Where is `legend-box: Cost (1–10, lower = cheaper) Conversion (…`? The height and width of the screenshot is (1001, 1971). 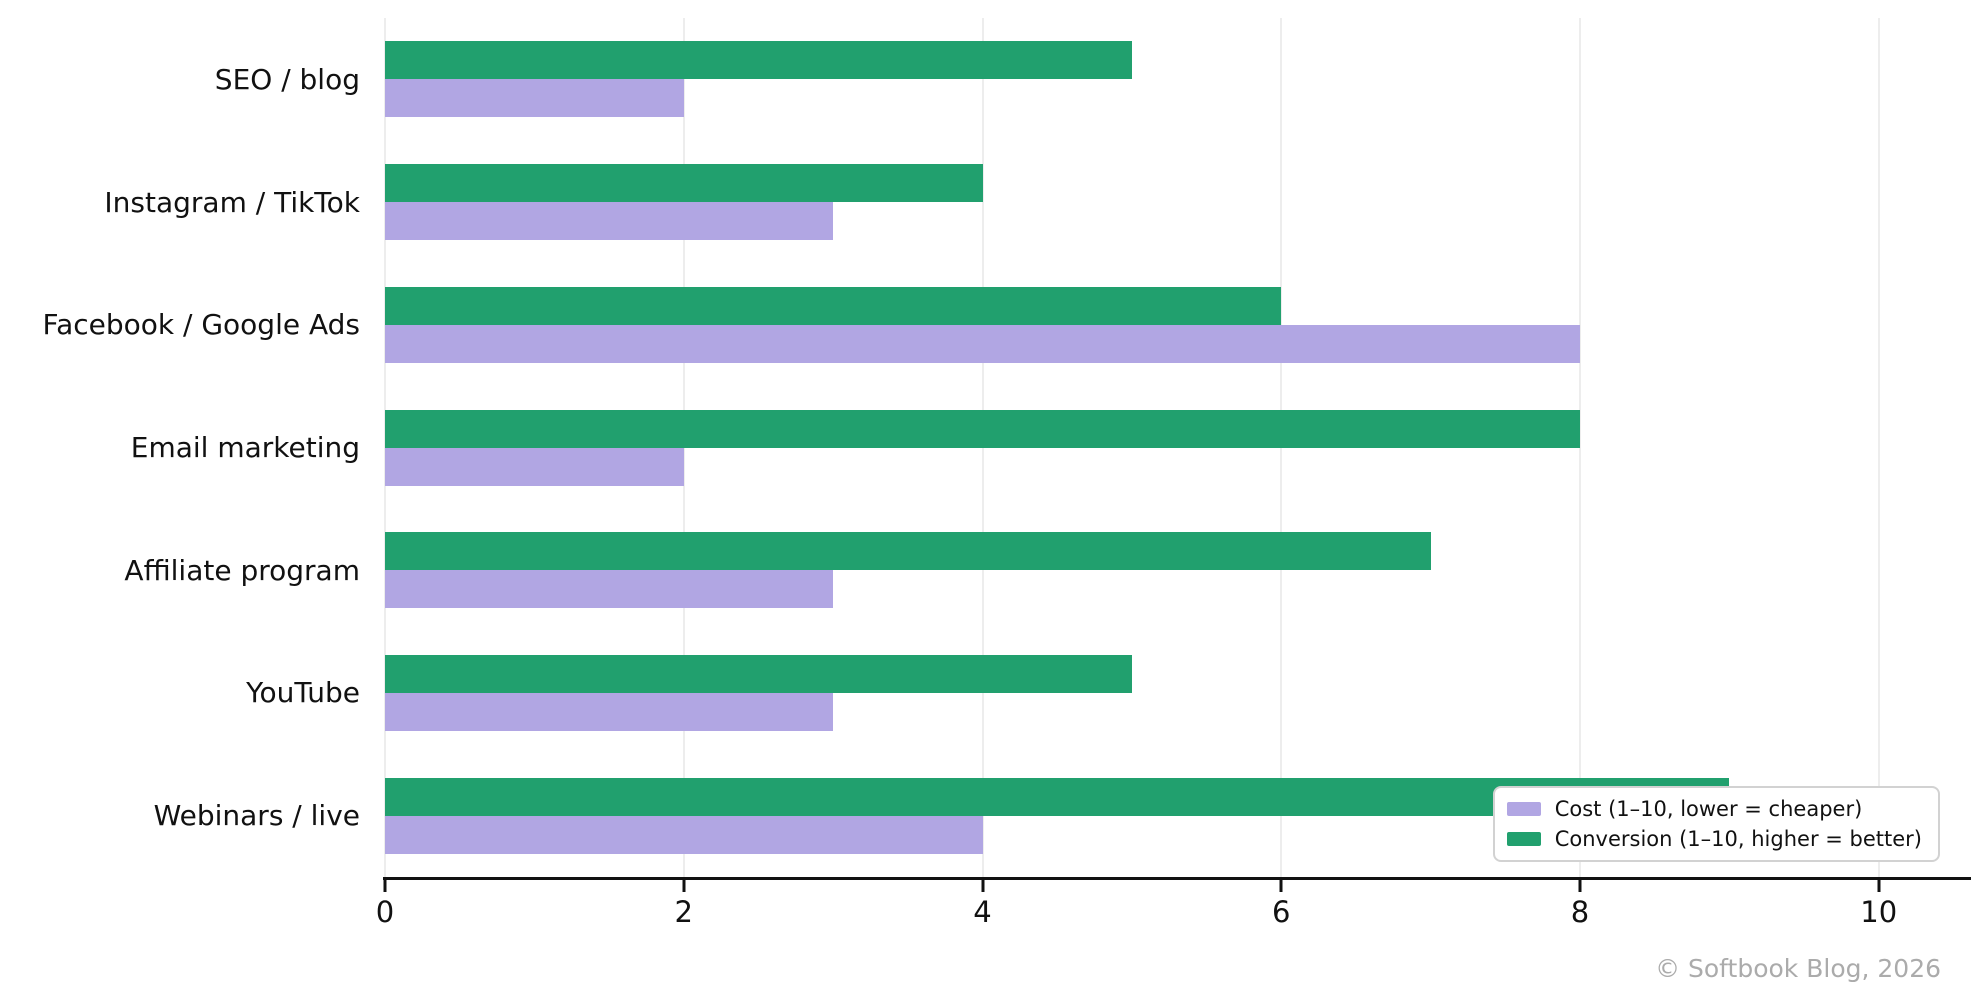
legend-box: Cost (1–10, lower = cheaper) Conversion (… is located at coordinates (1716, 824).